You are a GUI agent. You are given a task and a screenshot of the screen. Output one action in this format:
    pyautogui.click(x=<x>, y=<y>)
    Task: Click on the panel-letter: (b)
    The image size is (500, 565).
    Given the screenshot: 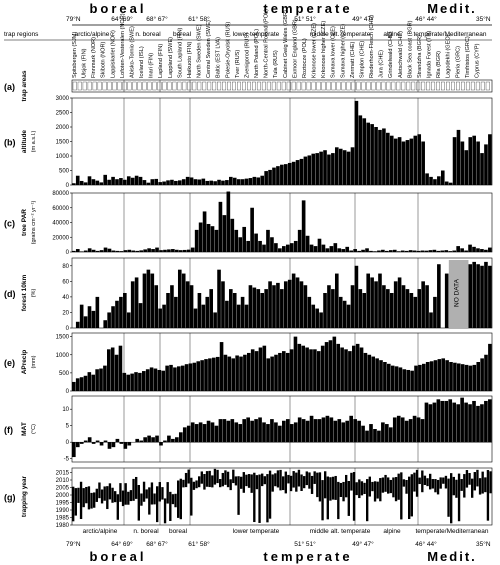 What is the action you would take?
    pyautogui.click(x=10, y=143)
    